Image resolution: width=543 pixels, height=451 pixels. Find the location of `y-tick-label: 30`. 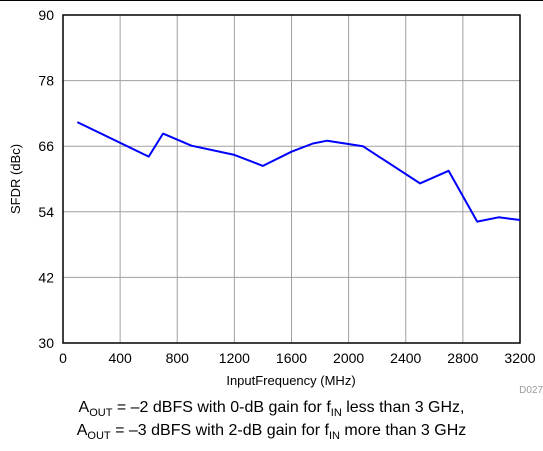

y-tick-label: 30 is located at coordinates (46, 343).